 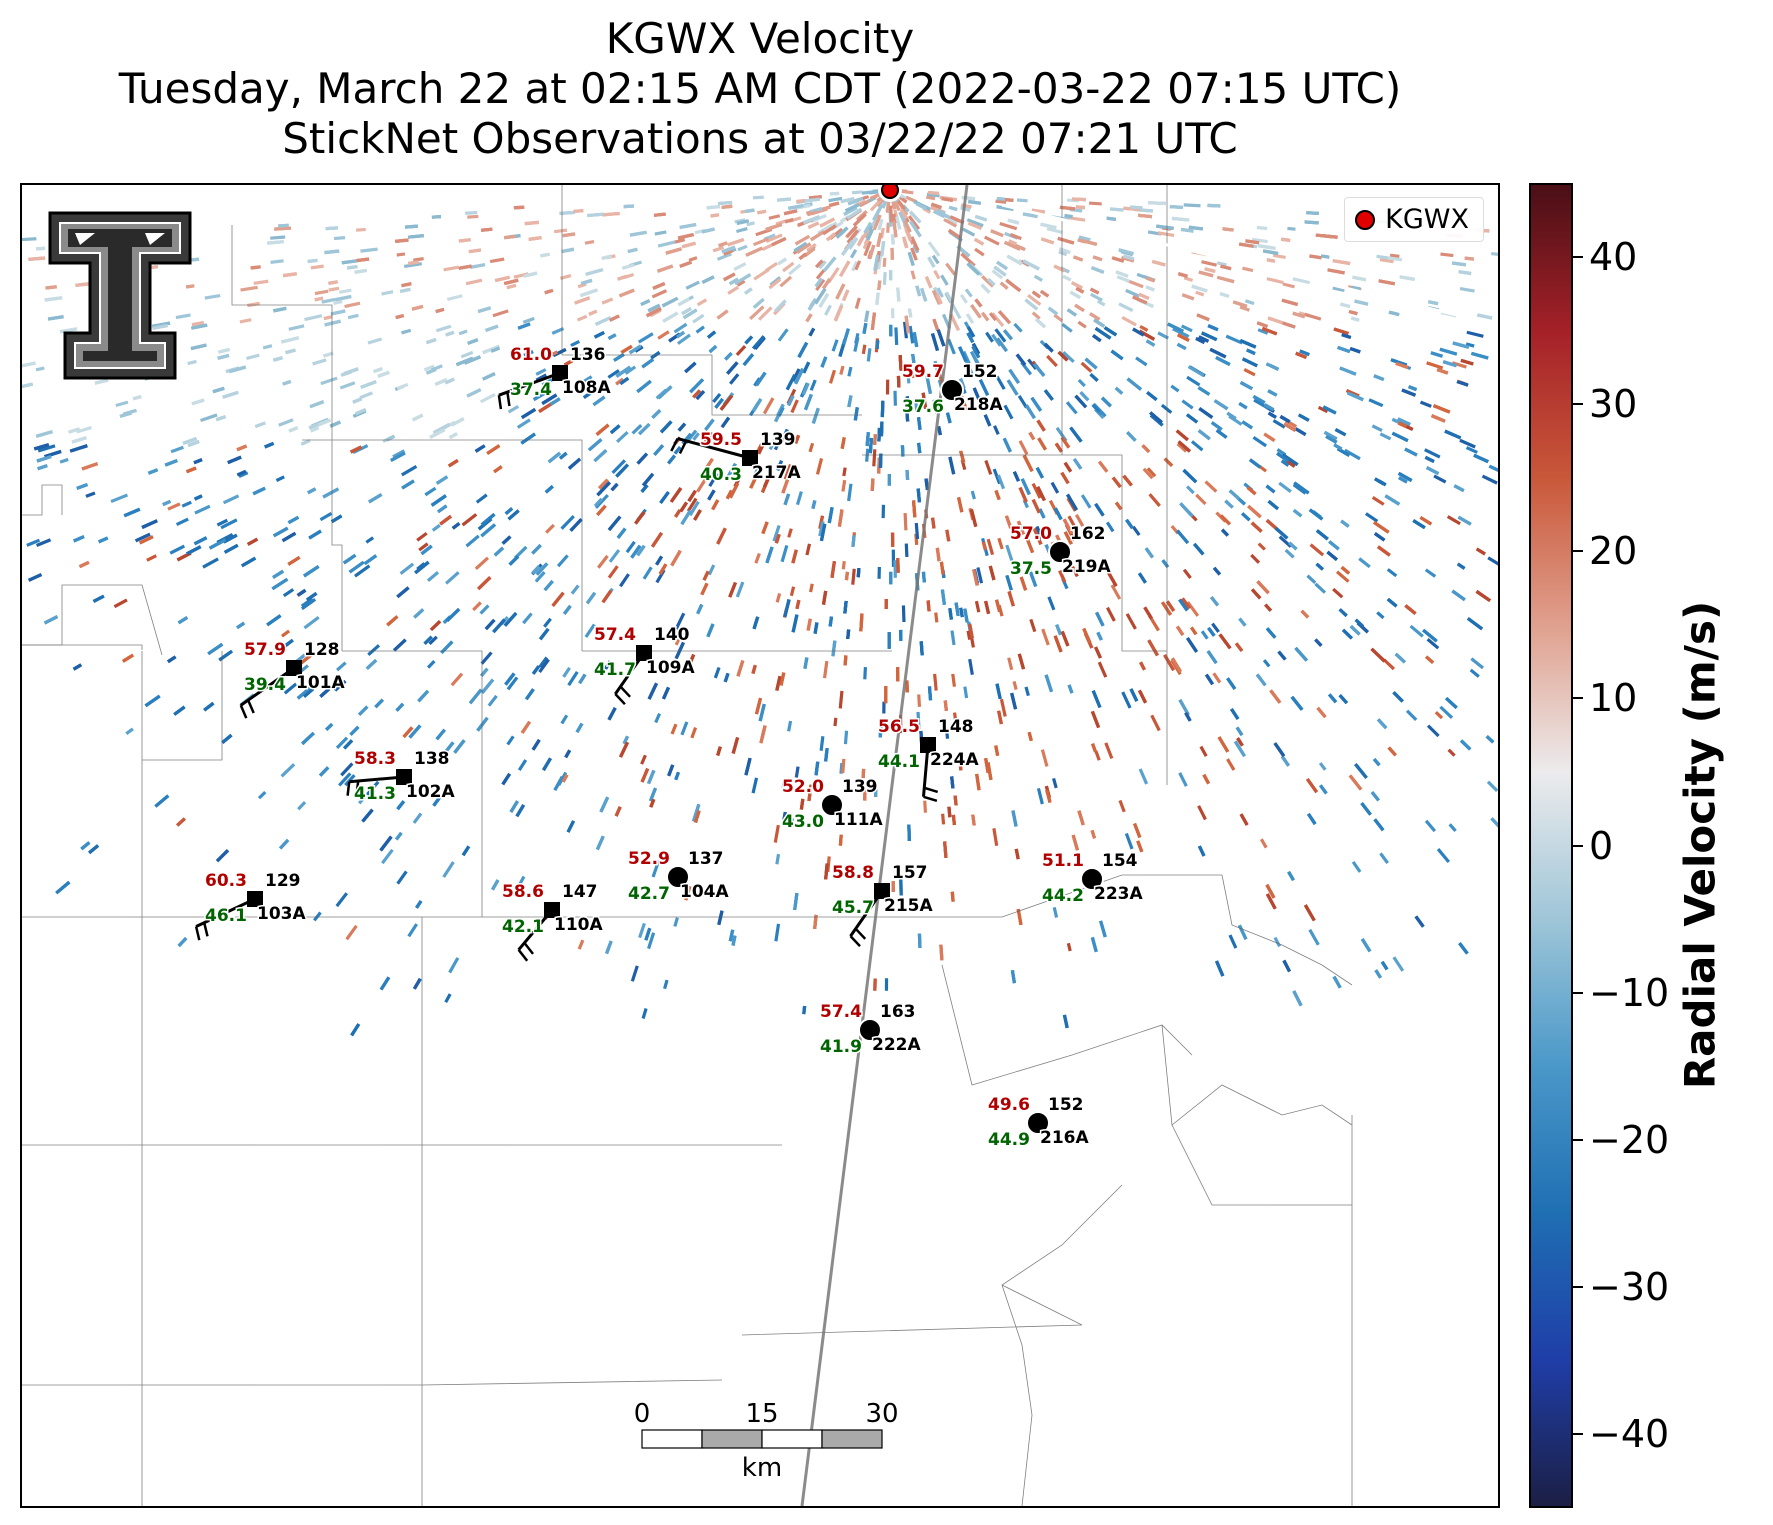 I want to click on station-224a: 56.5 148 44.1 224A, so click(x=929, y=759).